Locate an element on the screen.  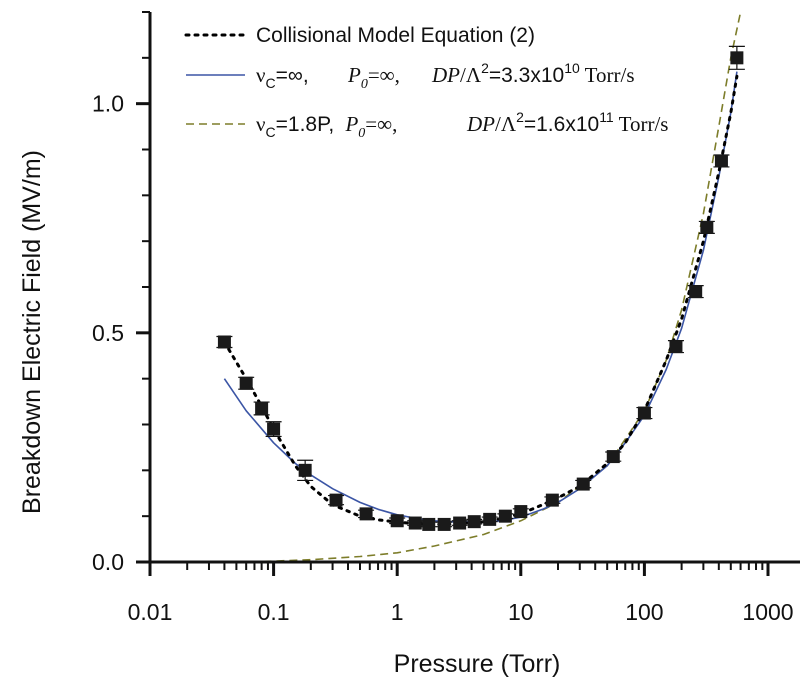
x-tick-label: 100 is located at coordinates (644, 612).